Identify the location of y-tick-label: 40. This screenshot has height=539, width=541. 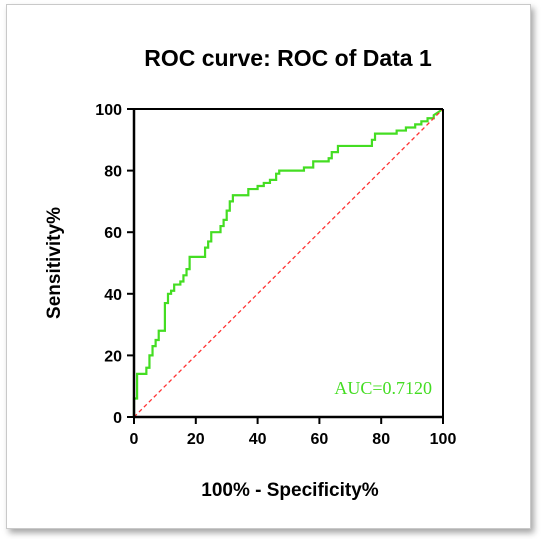
(113, 295).